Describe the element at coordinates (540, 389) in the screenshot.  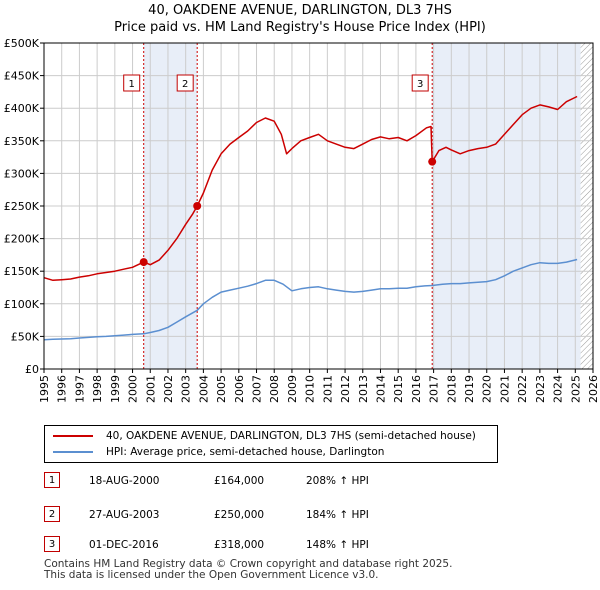
I see `x-tick-label: 2023` at that location.